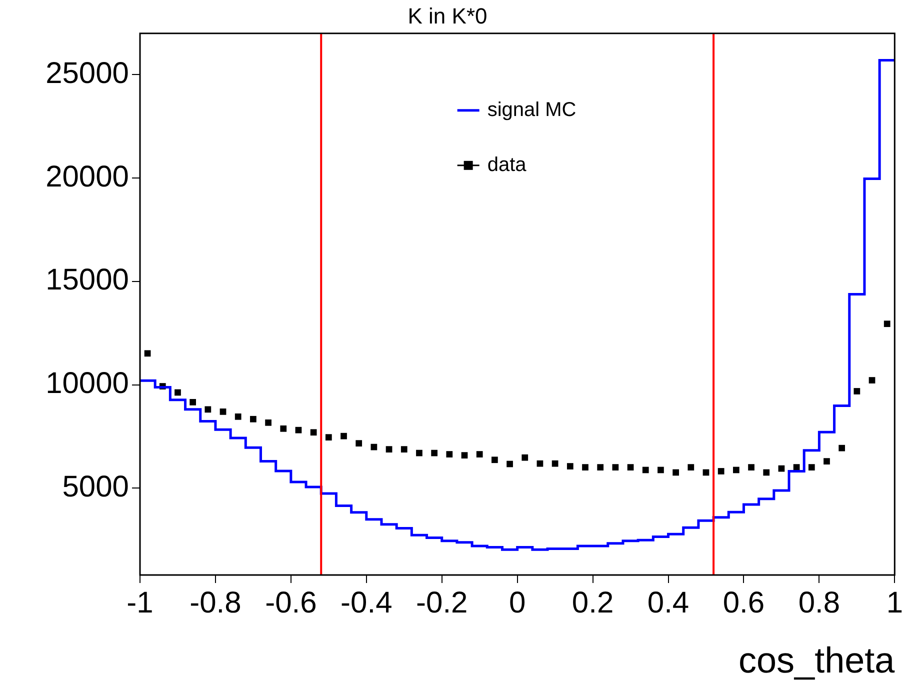  Describe the element at coordinates (517, 603) in the screenshot. I see `x-tick-label: 0` at that location.